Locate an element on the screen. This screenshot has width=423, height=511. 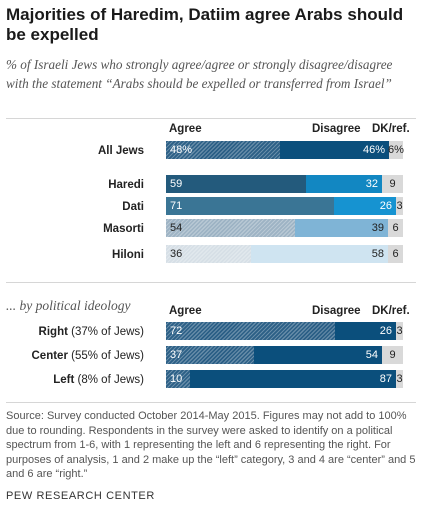
column-header-disagree: Disagree is located at coordinates (336, 129).